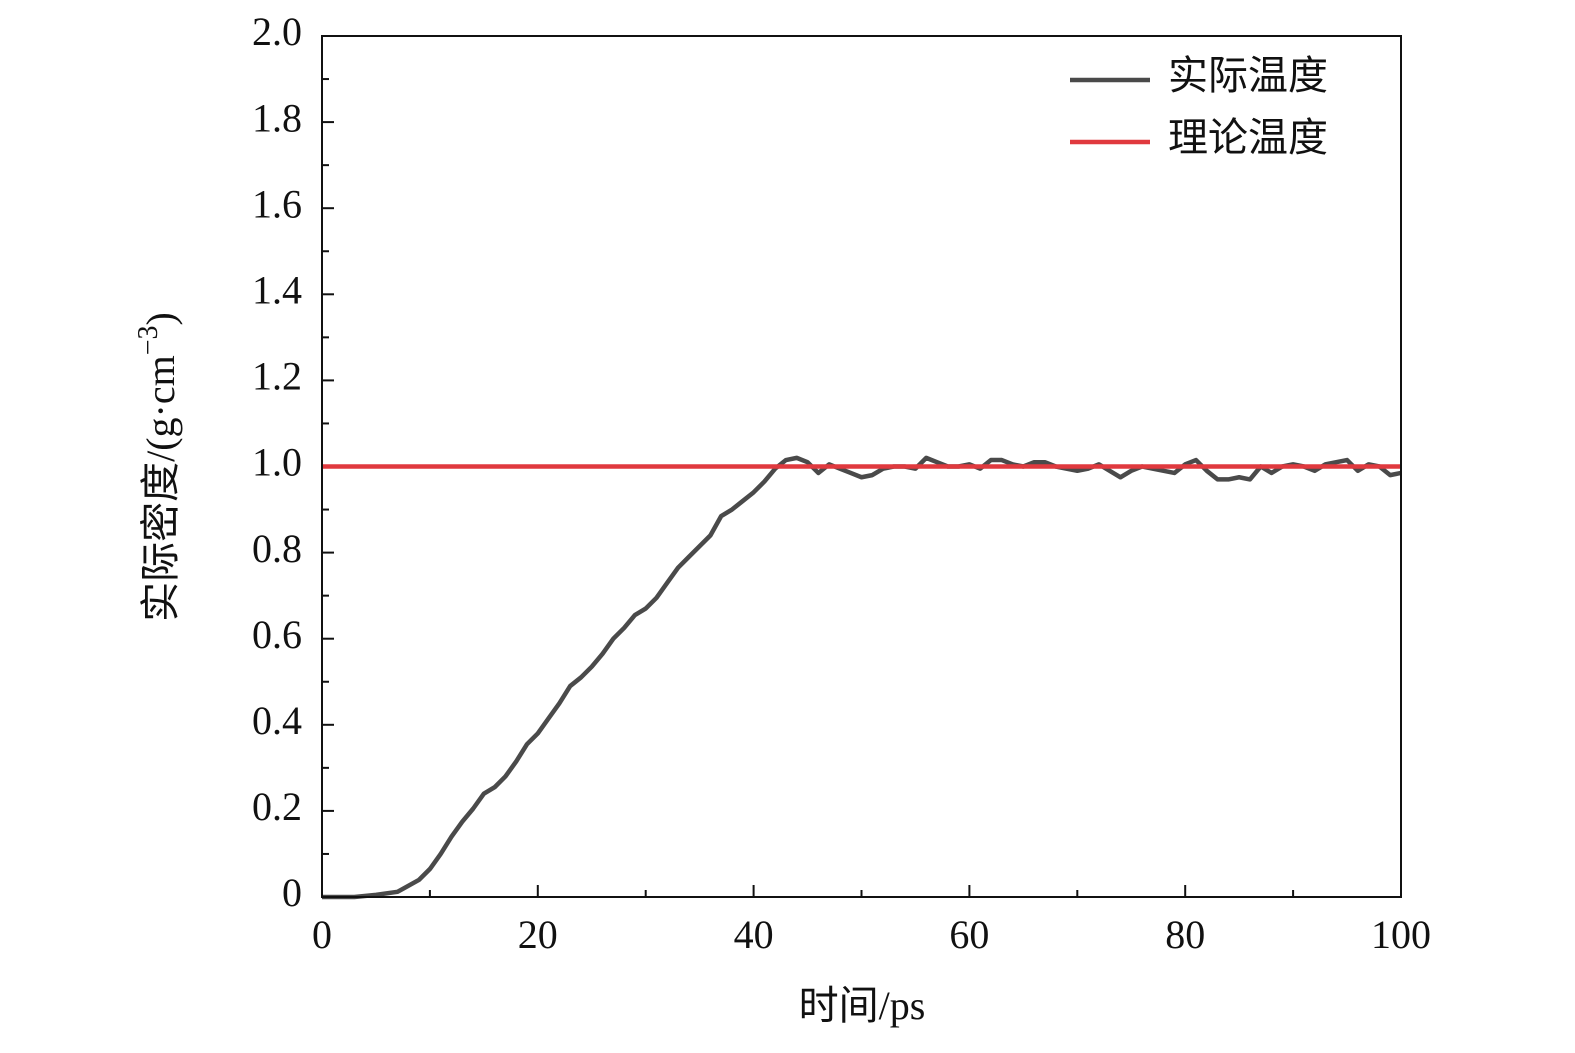  What do you see at coordinates (277, 548) in the screenshot?
I see `y-tick-label: 0.8` at bounding box center [277, 548].